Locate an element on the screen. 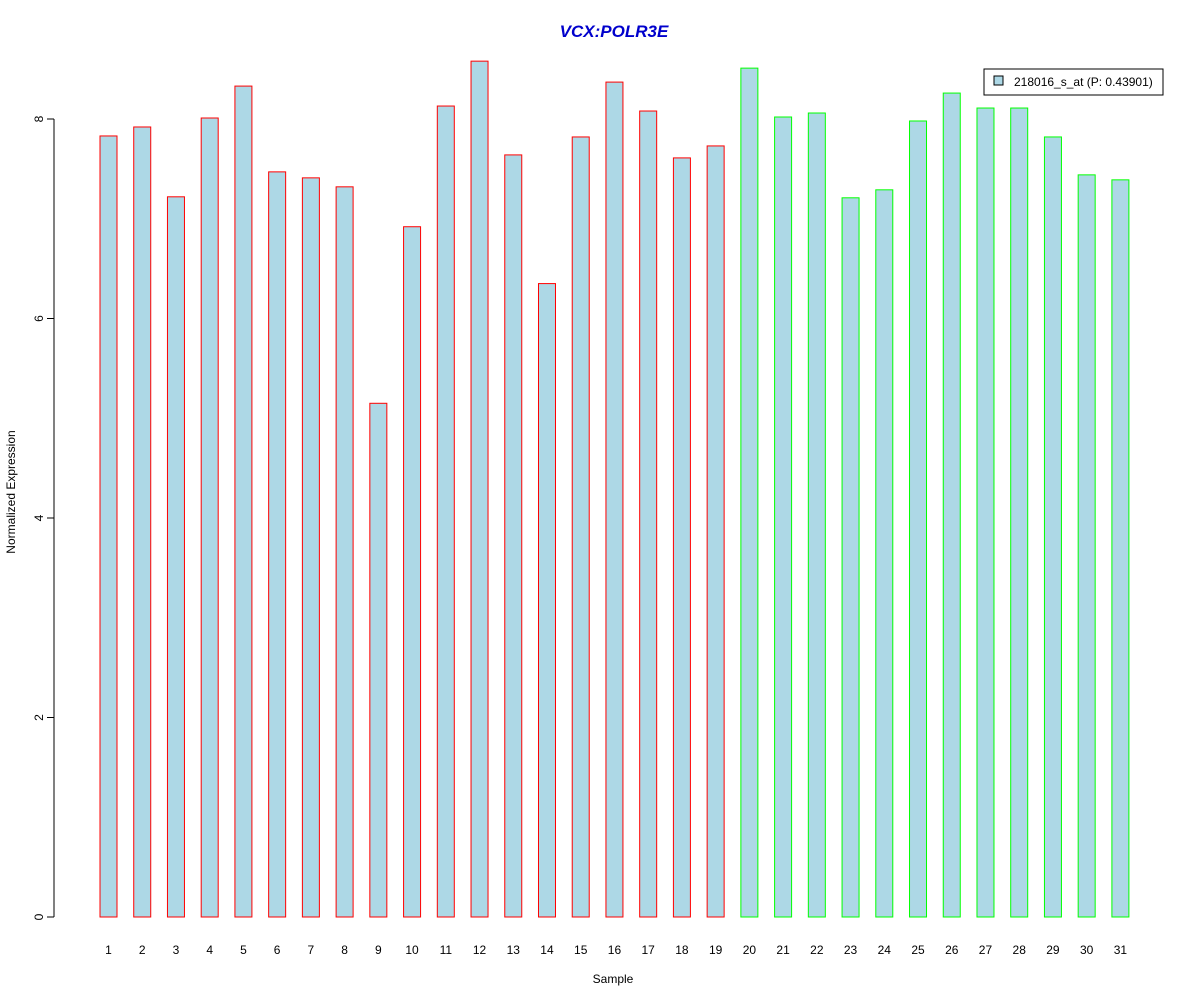 This screenshot has width=1200, height=1000. legend-swatch is located at coordinates (998, 80).